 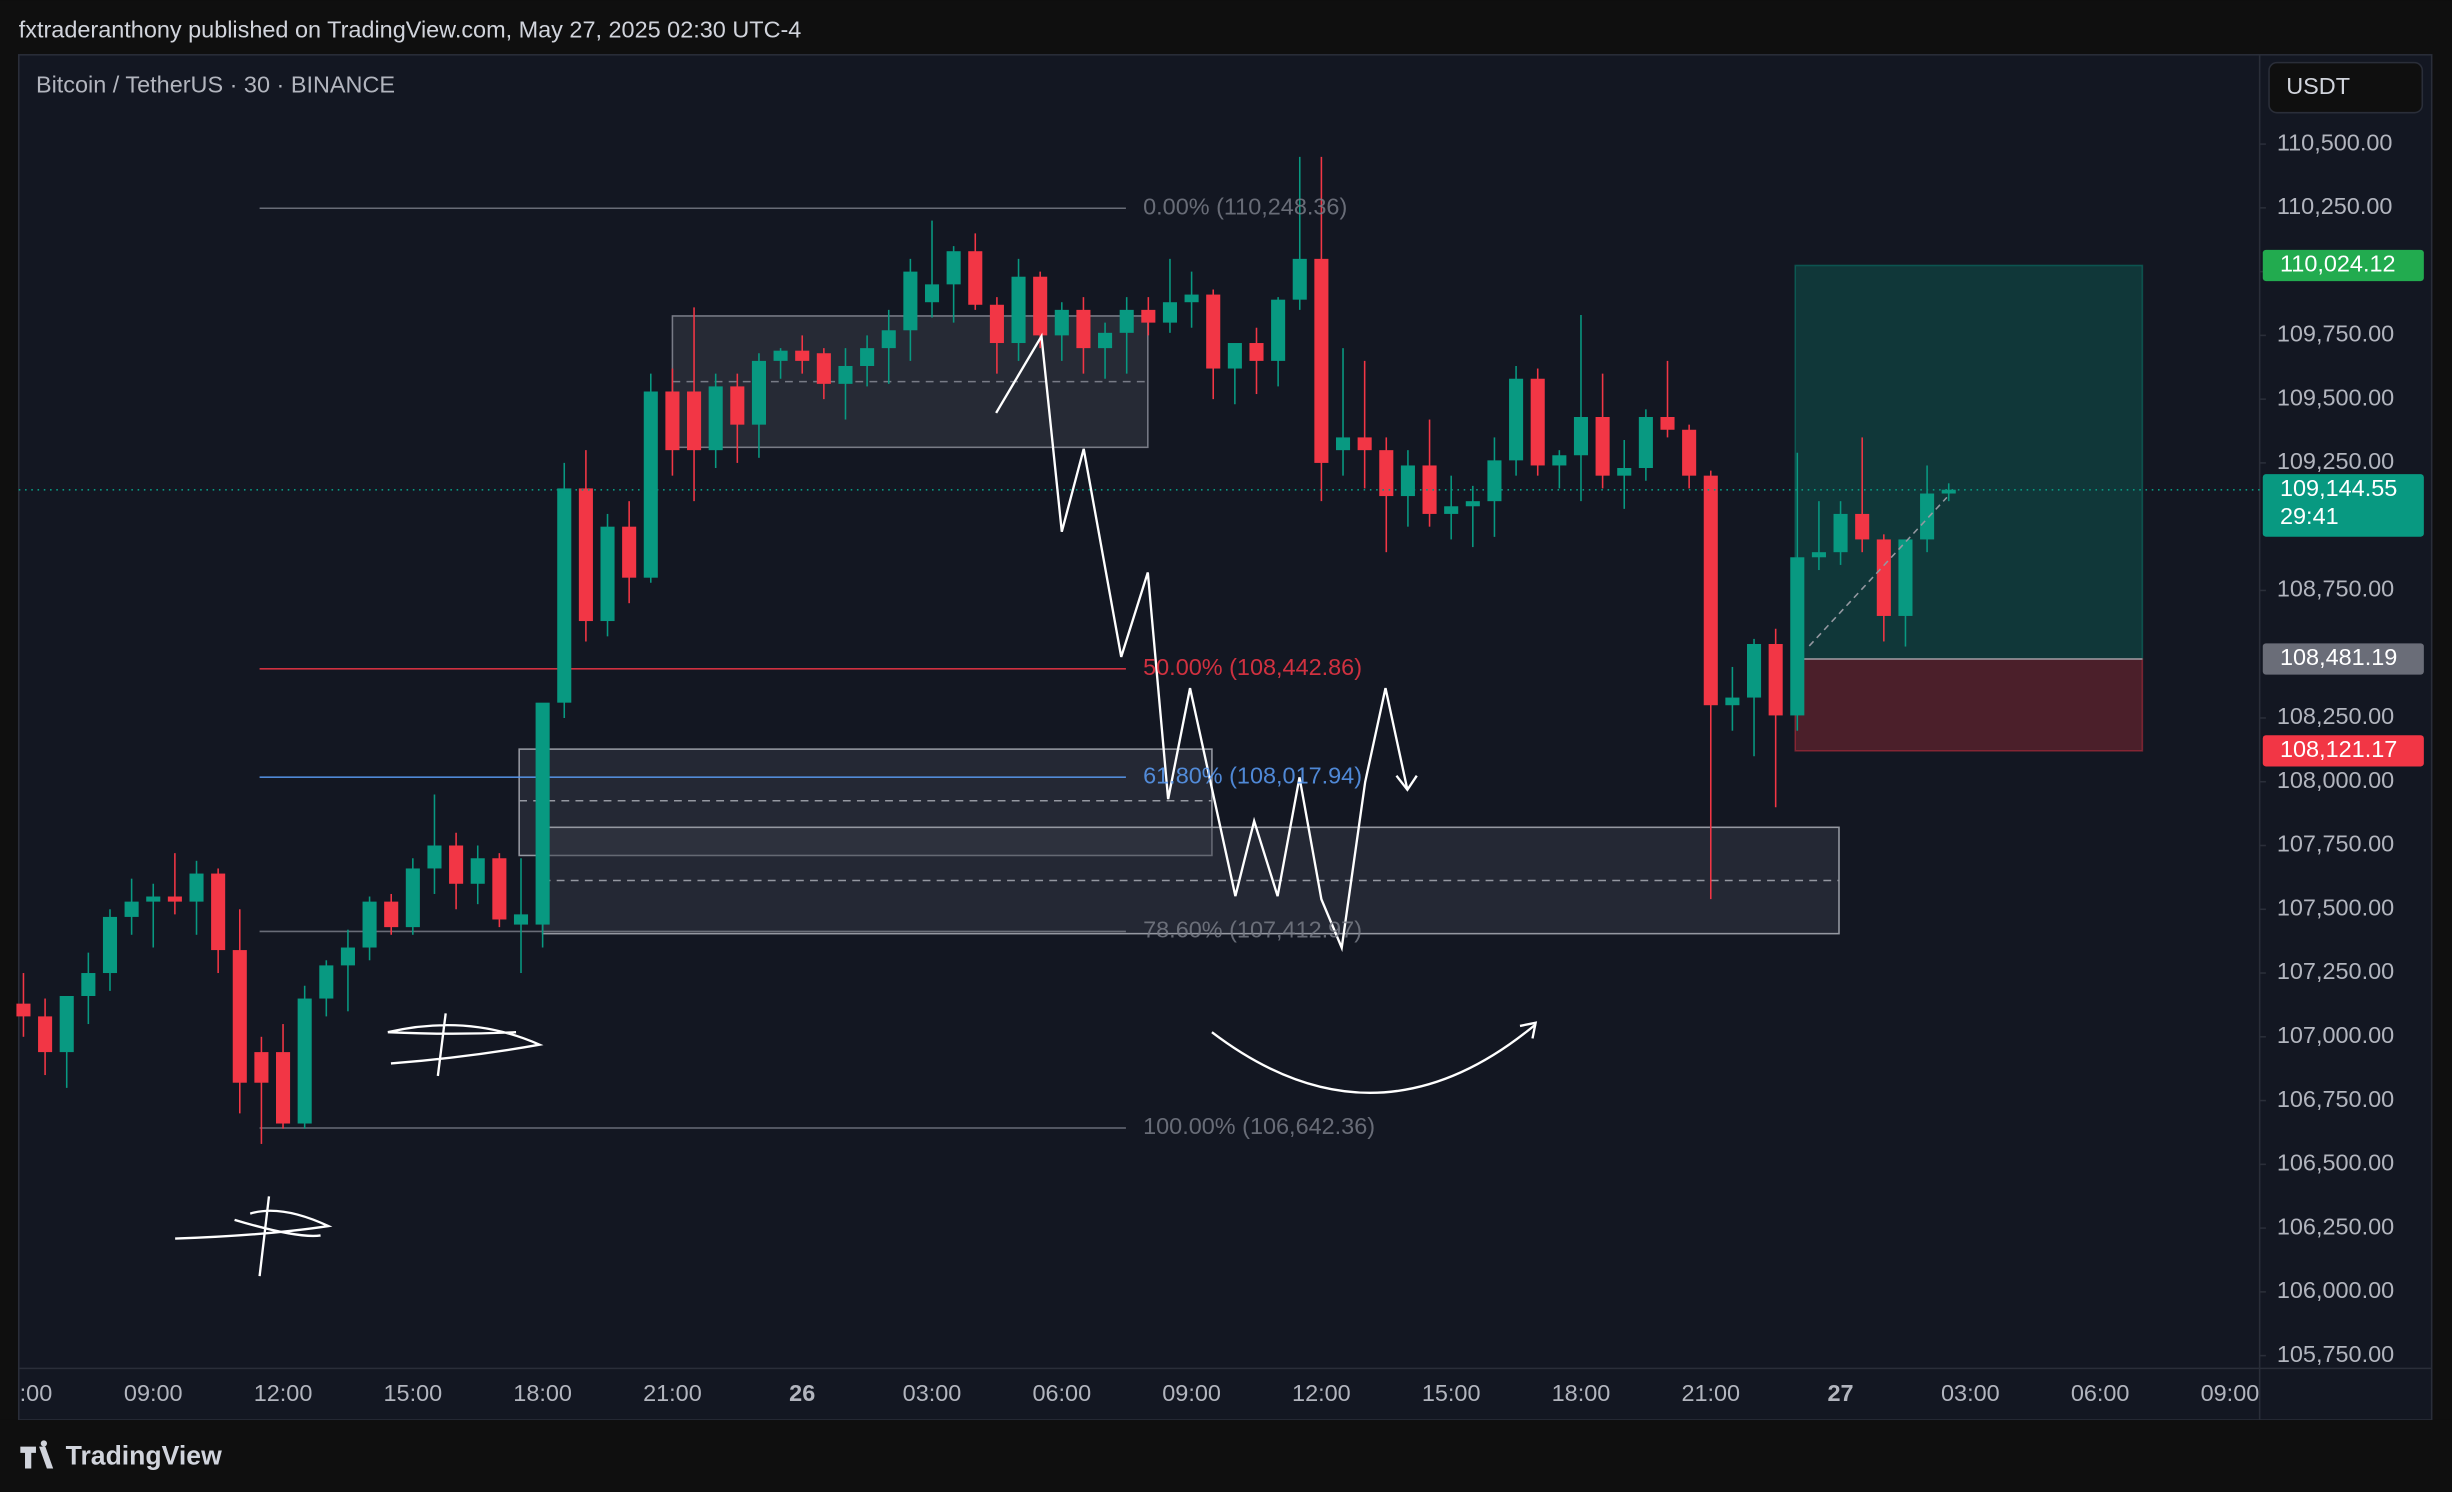 I want to click on x-tick-label: 09:00, so click(x=1191, y=1393).